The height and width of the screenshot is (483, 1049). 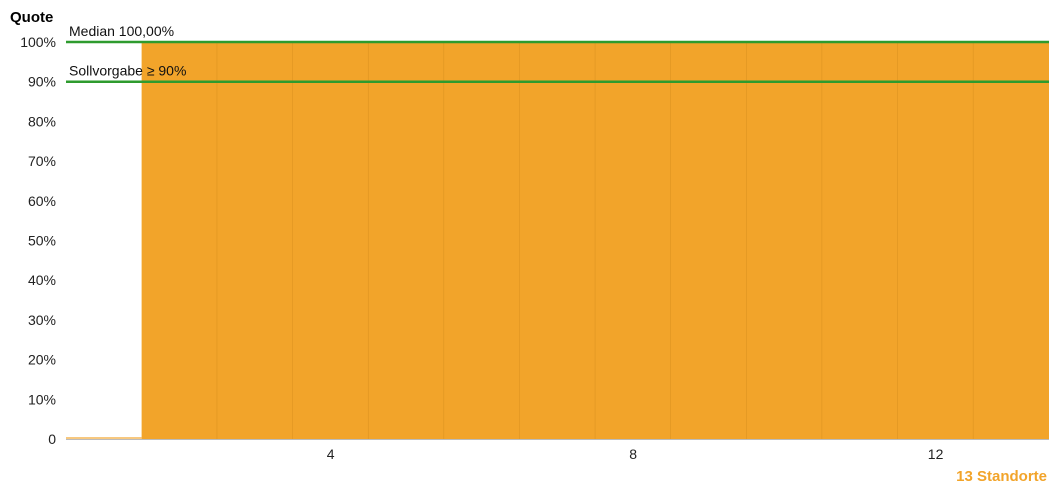 I want to click on standorte-count-label: 13 Standorte, so click(x=1001, y=475).